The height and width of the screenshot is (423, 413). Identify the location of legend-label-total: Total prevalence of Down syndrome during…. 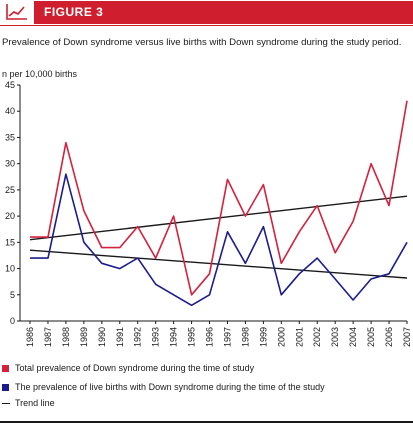
(135, 368).